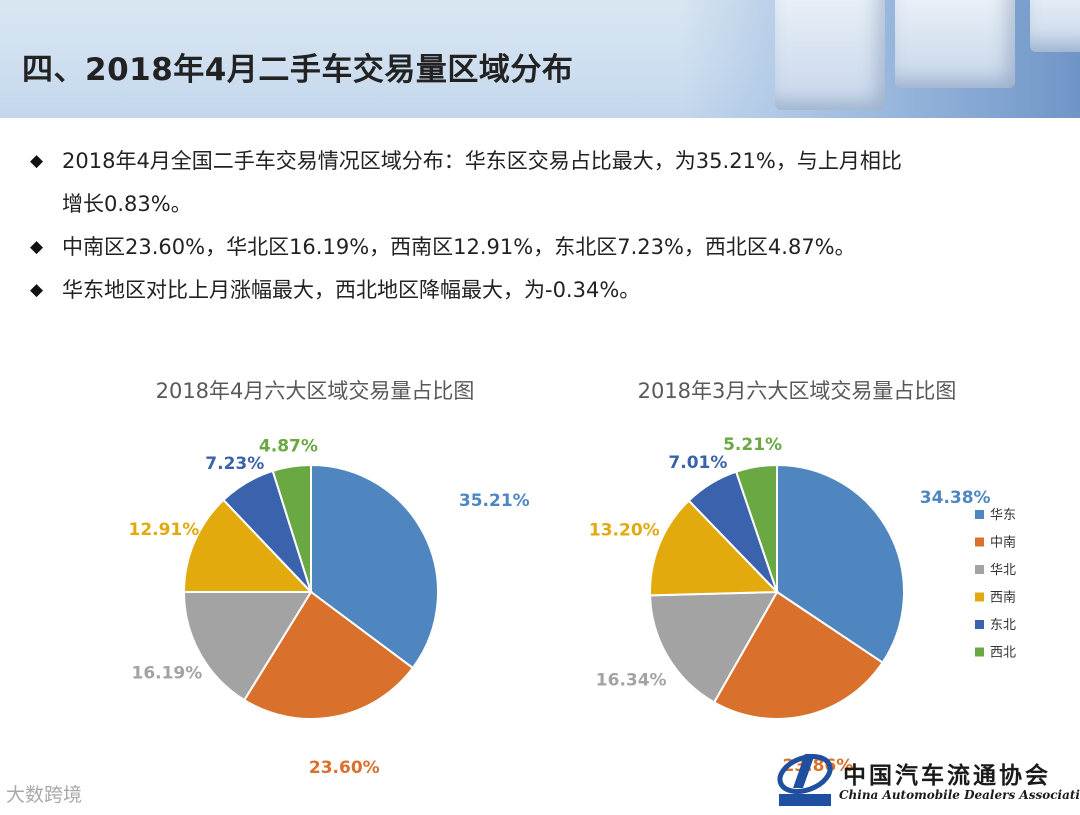  What do you see at coordinates (494, 501) in the screenshot?
I see `data-label: 35.21%` at bounding box center [494, 501].